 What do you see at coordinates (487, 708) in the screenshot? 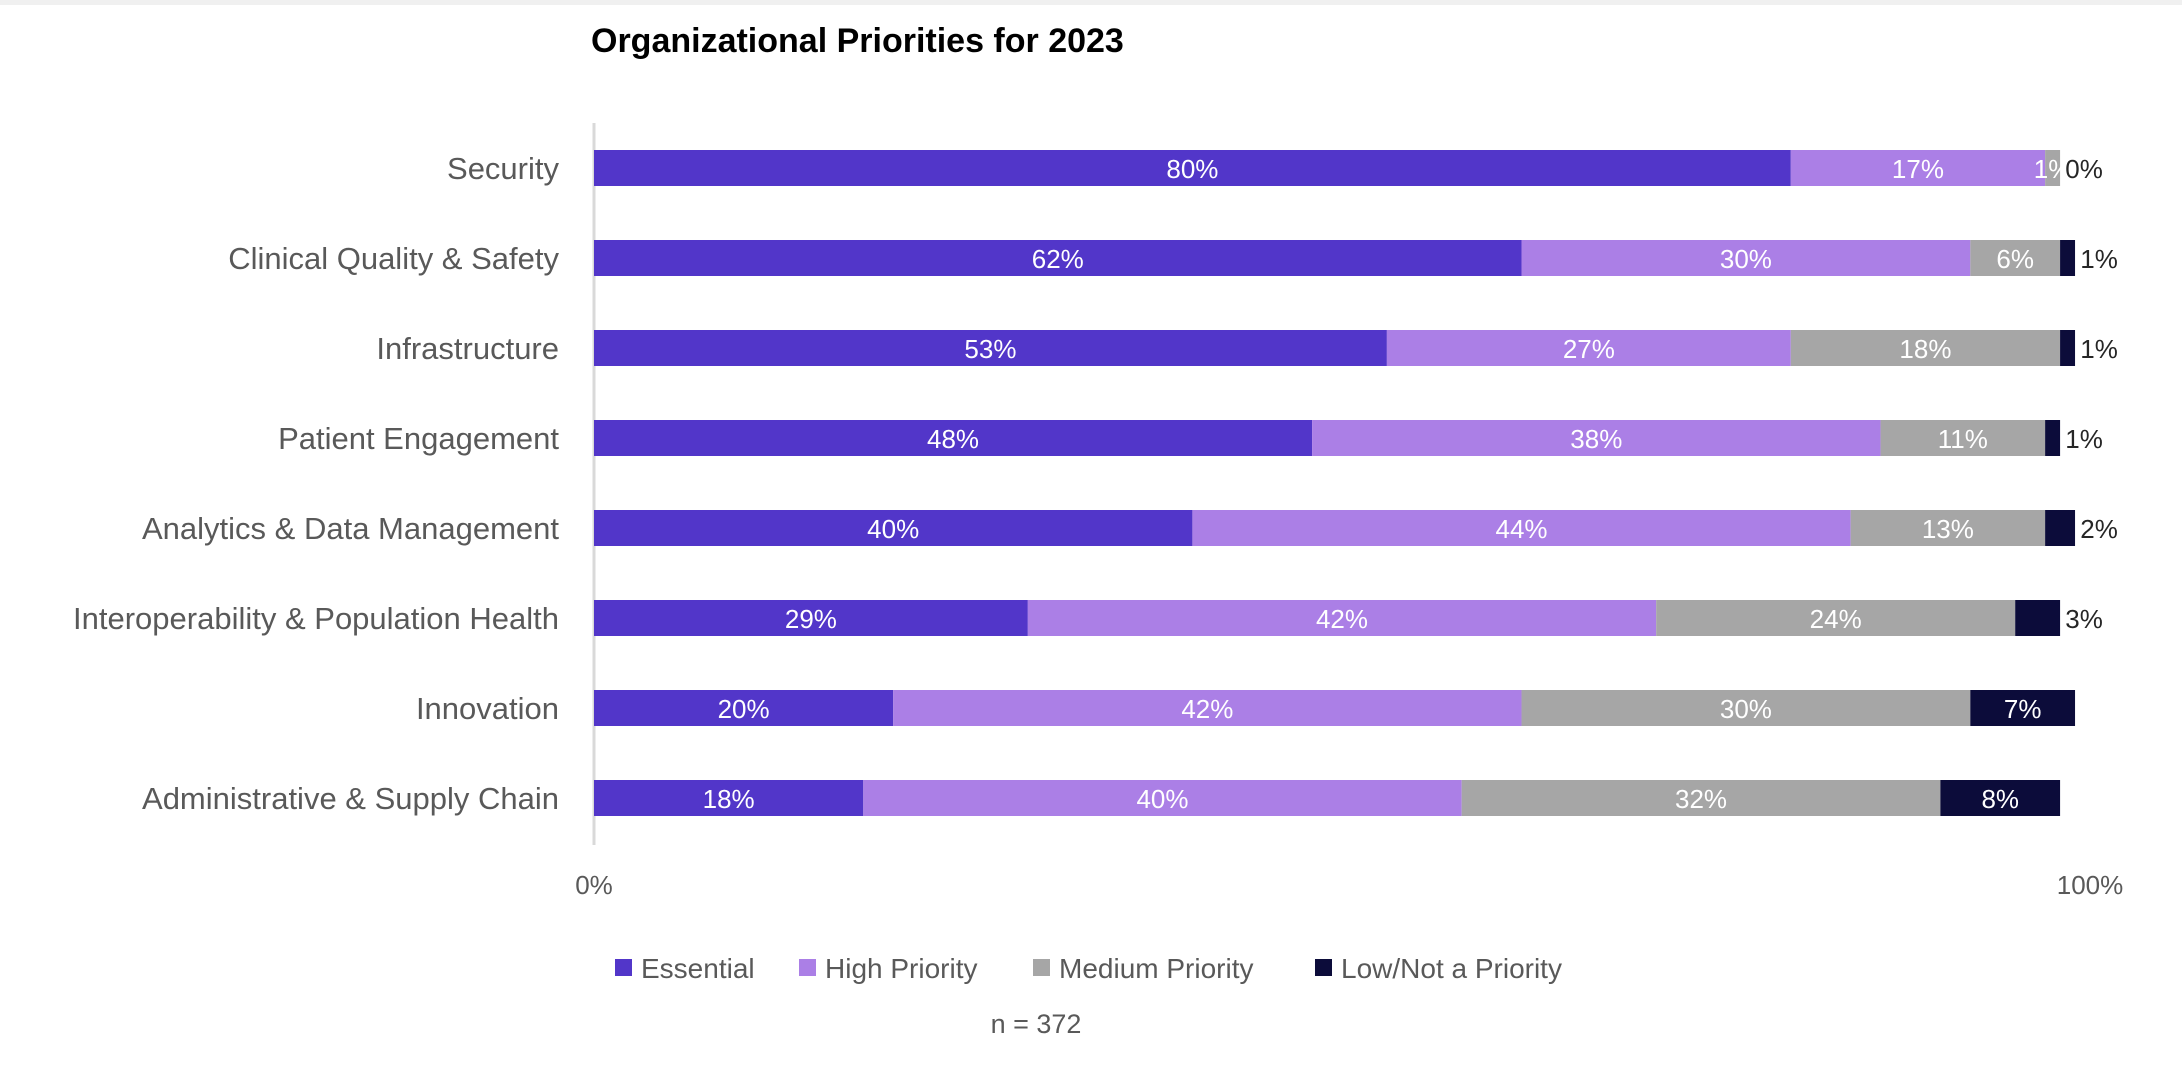
I see `category-label-innovation: Innovation` at bounding box center [487, 708].